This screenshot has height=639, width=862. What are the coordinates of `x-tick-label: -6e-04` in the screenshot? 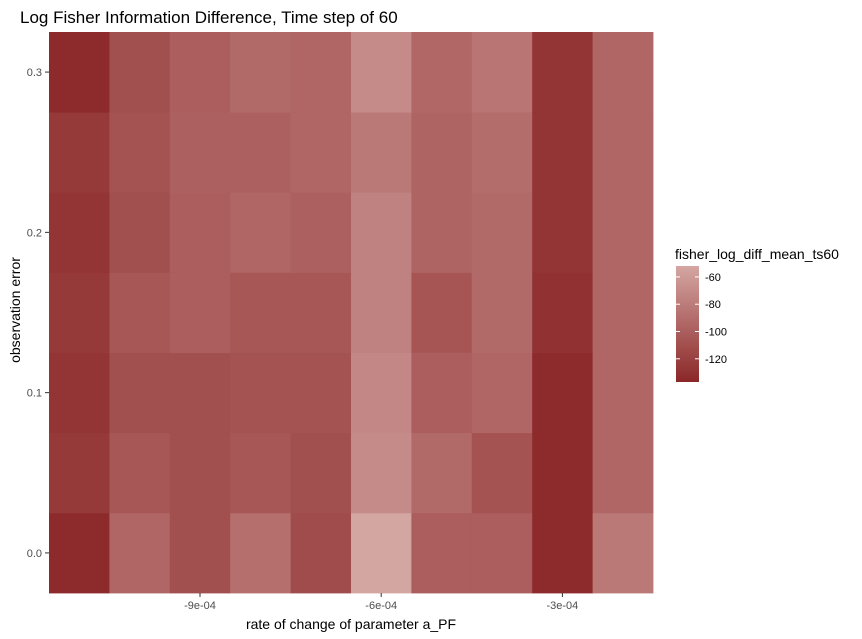 It's located at (381, 606).